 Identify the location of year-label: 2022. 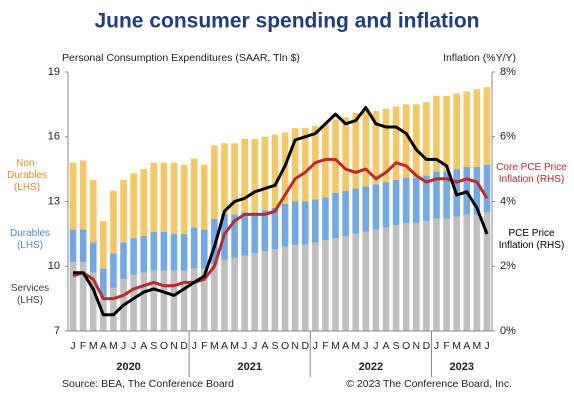
(371, 367).